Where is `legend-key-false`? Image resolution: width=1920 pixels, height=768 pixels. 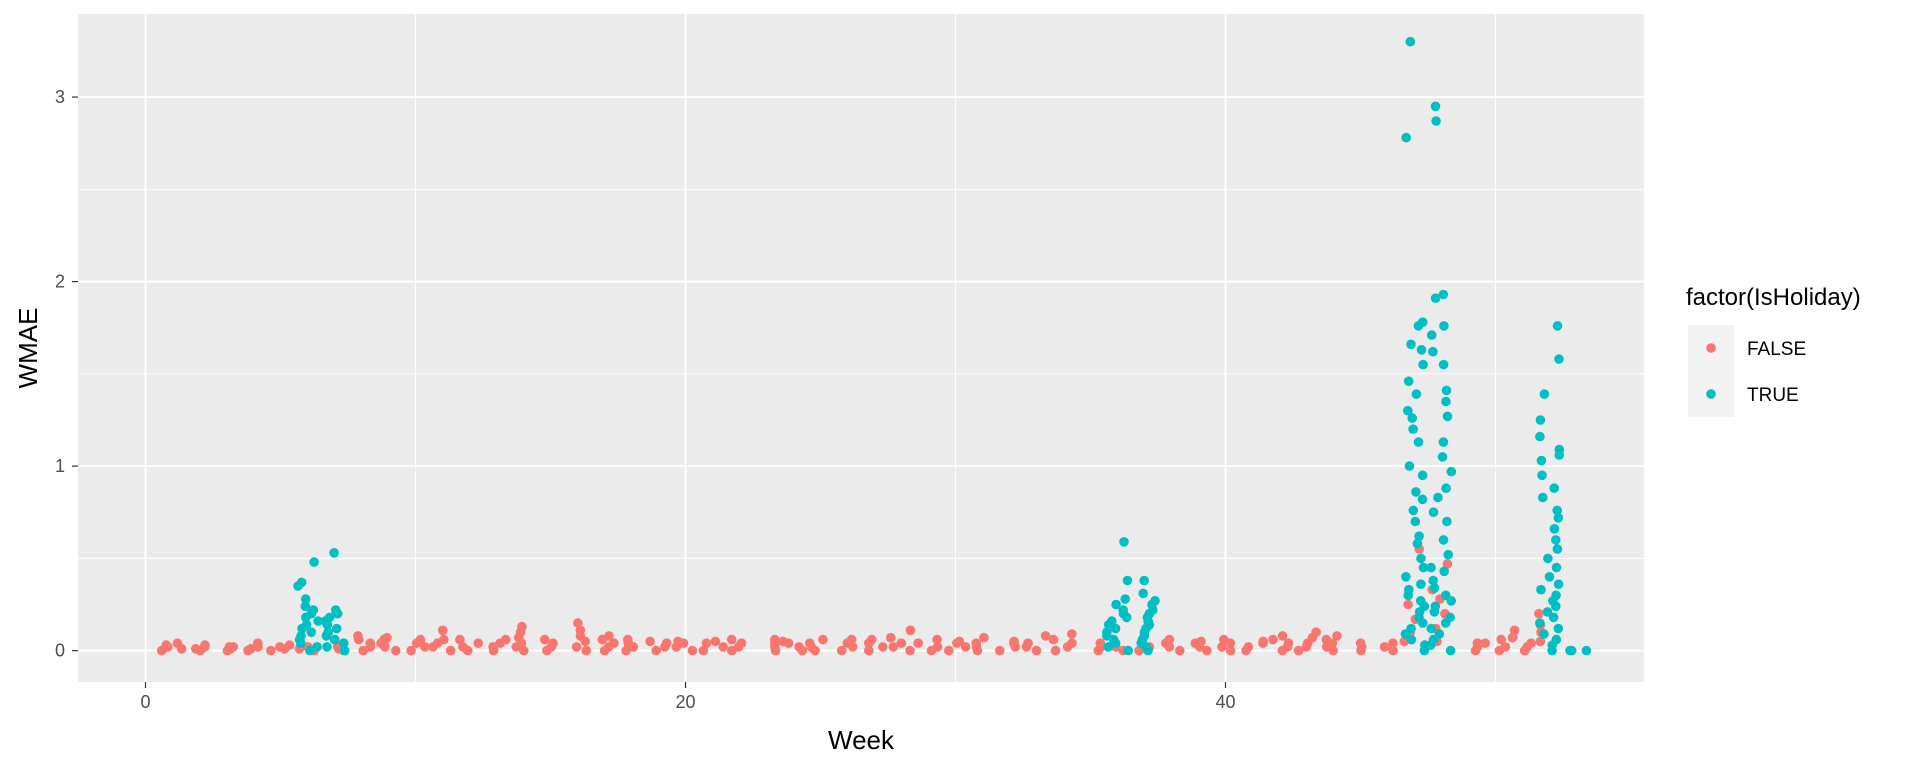 legend-key-false is located at coordinates (1711, 348).